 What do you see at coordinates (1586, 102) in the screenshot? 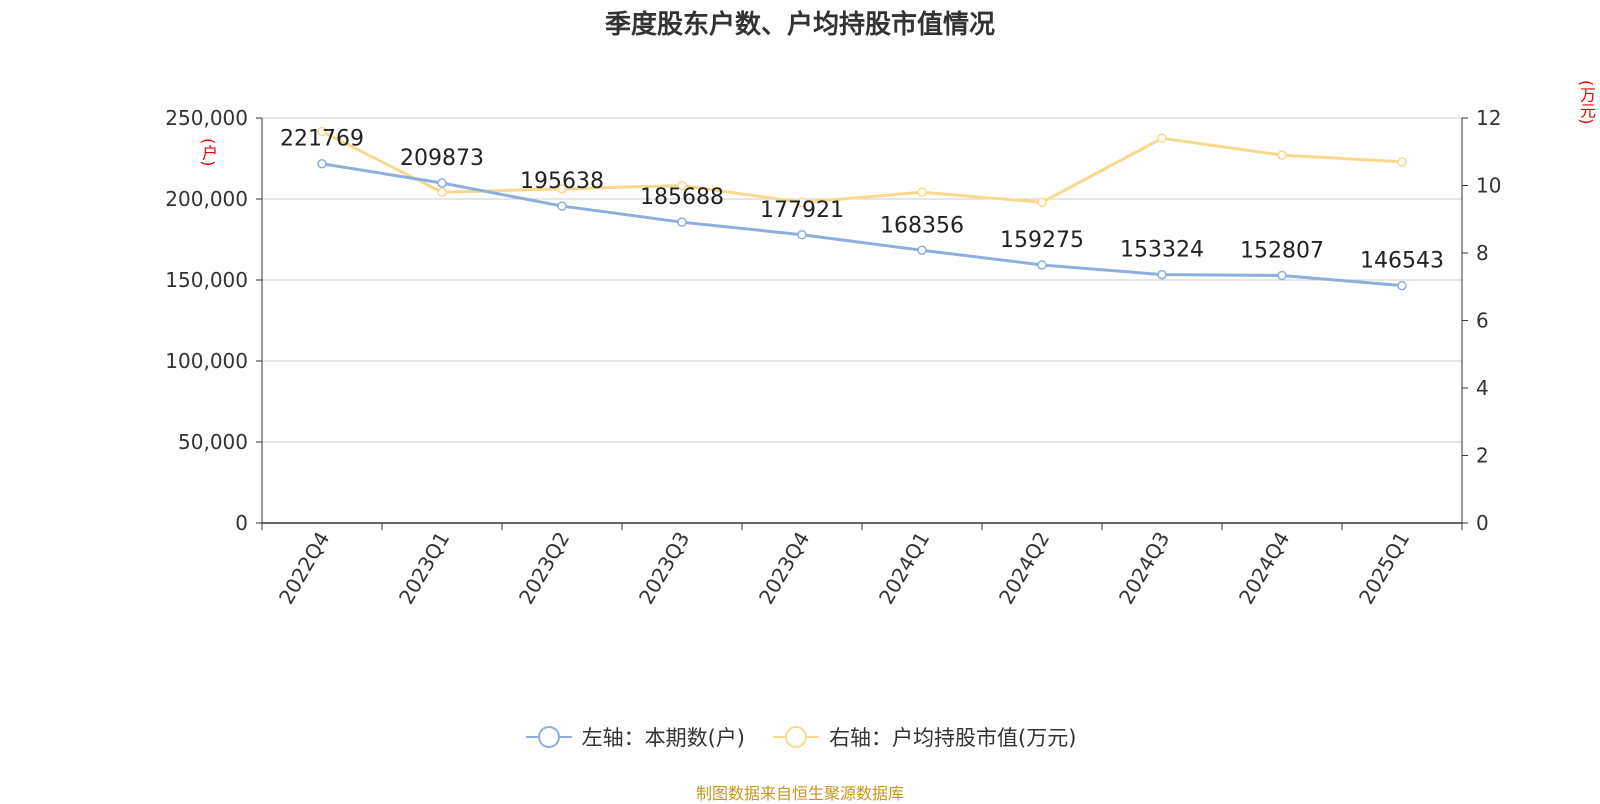
I see `right-axis-unit: (万元)` at bounding box center [1586, 102].